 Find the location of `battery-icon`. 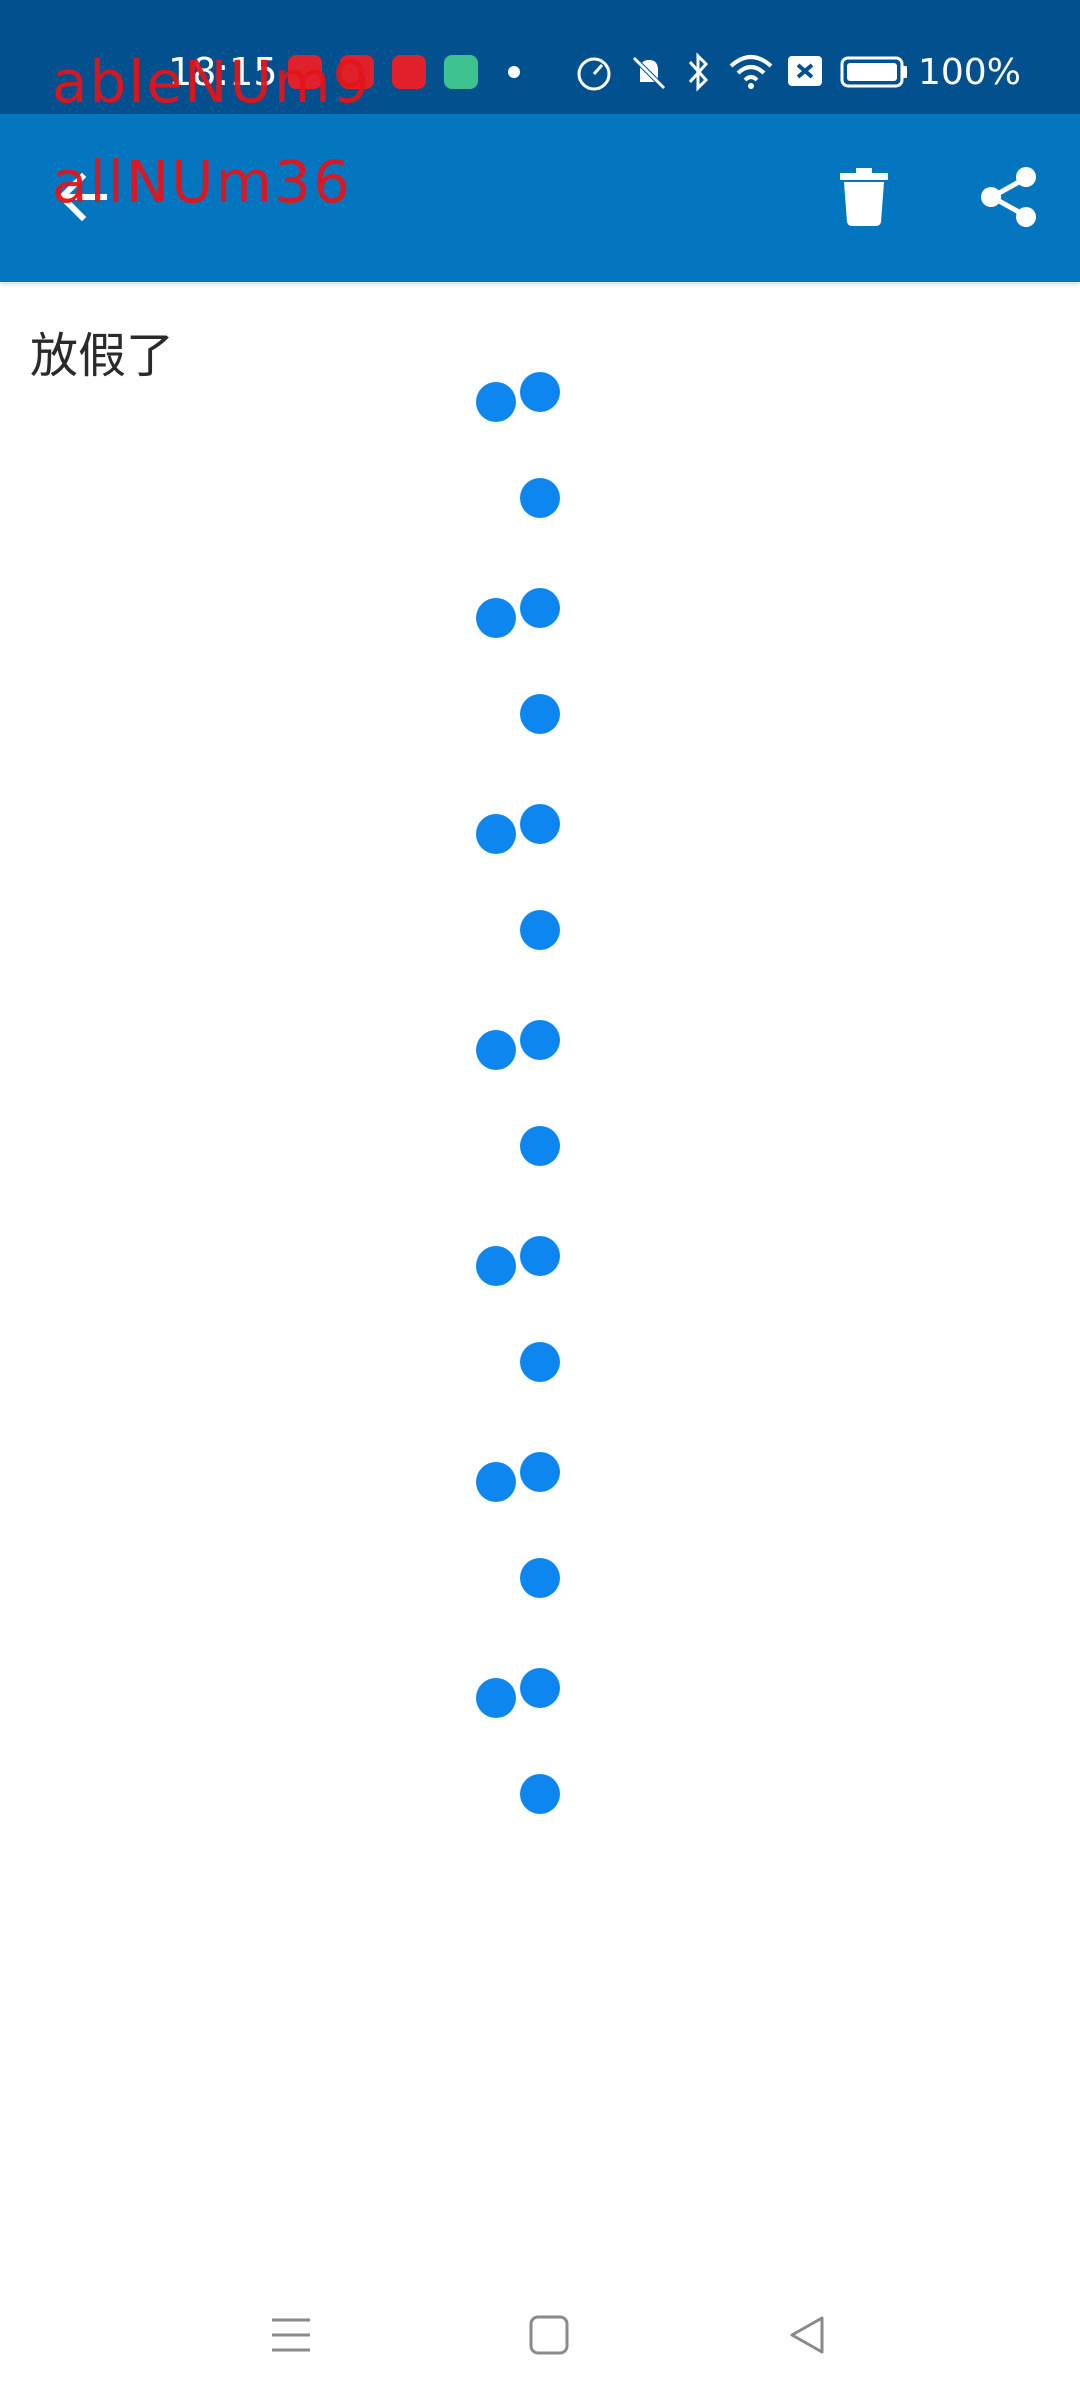

battery-icon is located at coordinates (873, 72).